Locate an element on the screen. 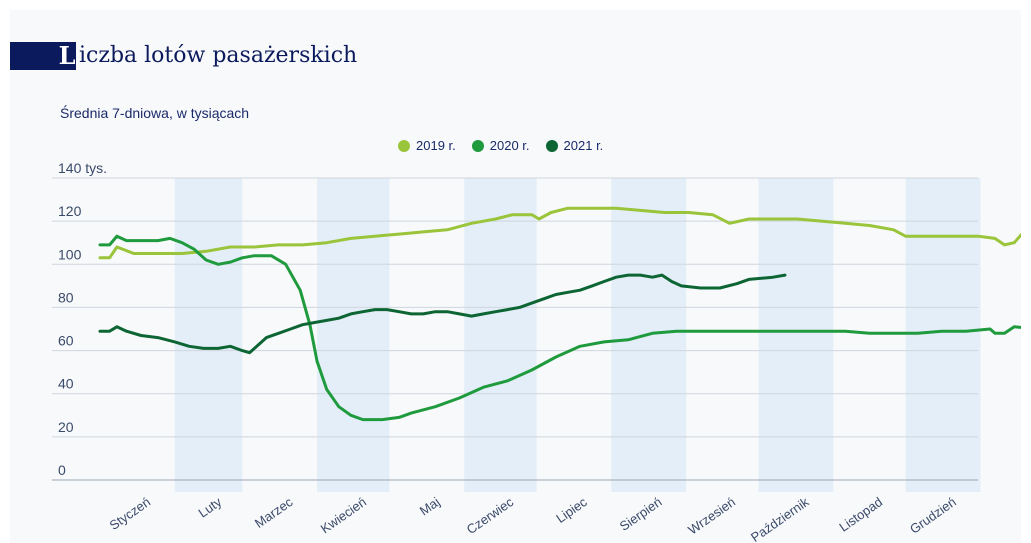 The width and height of the screenshot is (1031, 543). series-line-2019 is located at coordinates (559, 233).